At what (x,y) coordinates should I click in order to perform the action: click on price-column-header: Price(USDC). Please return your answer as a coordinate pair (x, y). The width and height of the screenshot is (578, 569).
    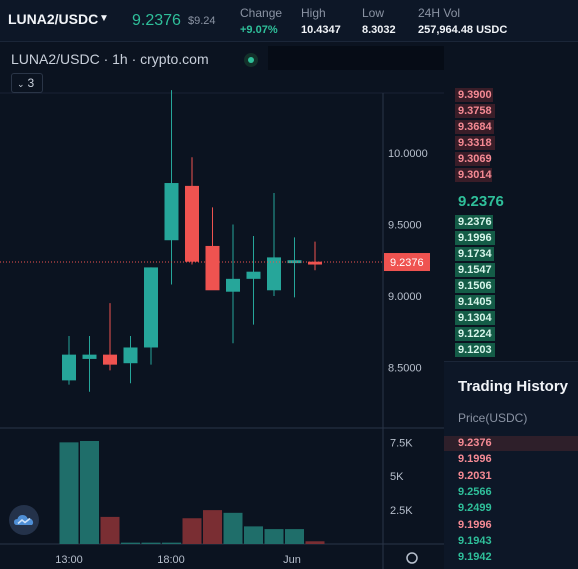
    Looking at the image, I should click on (493, 418).